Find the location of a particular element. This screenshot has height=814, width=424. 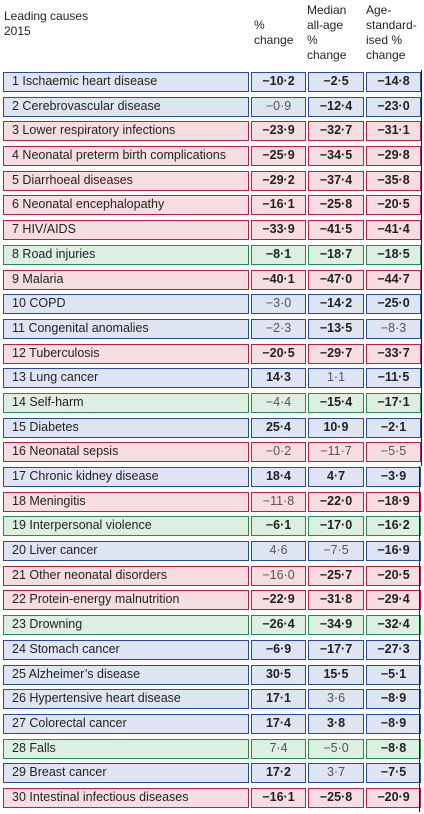

pct-change-cell: −26·4 is located at coordinates (278, 625).